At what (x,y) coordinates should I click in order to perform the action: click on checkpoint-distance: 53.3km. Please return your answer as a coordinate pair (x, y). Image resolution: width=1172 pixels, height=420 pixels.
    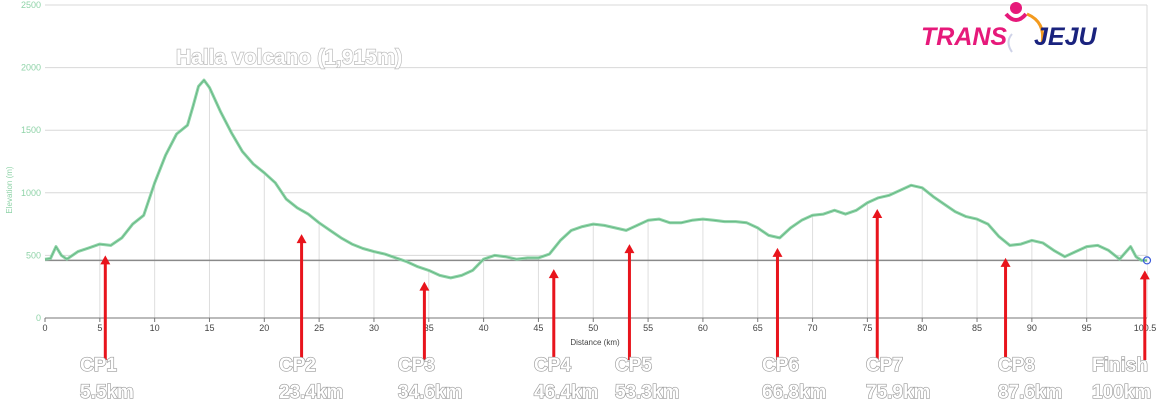
    Looking at the image, I should click on (647, 392).